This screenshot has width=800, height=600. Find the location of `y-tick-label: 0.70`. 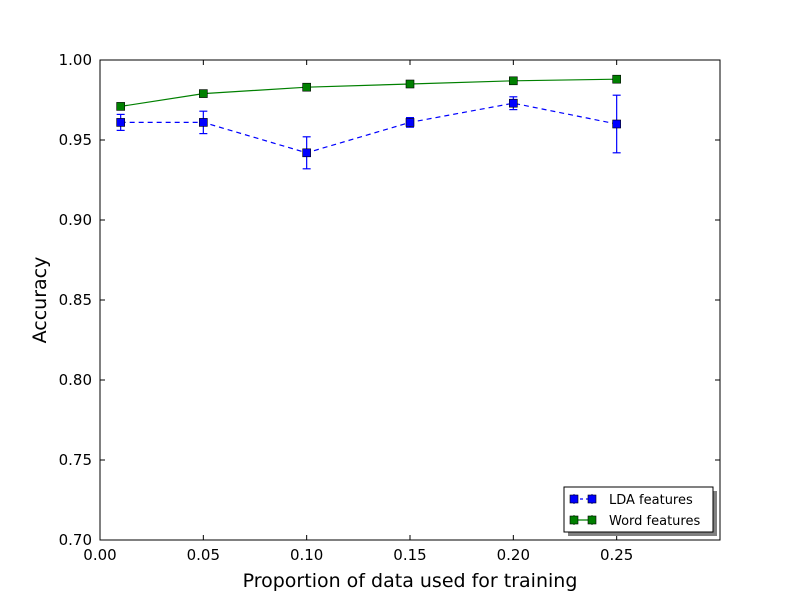

y-tick-label: 0.70 is located at coordinates (75, 540).